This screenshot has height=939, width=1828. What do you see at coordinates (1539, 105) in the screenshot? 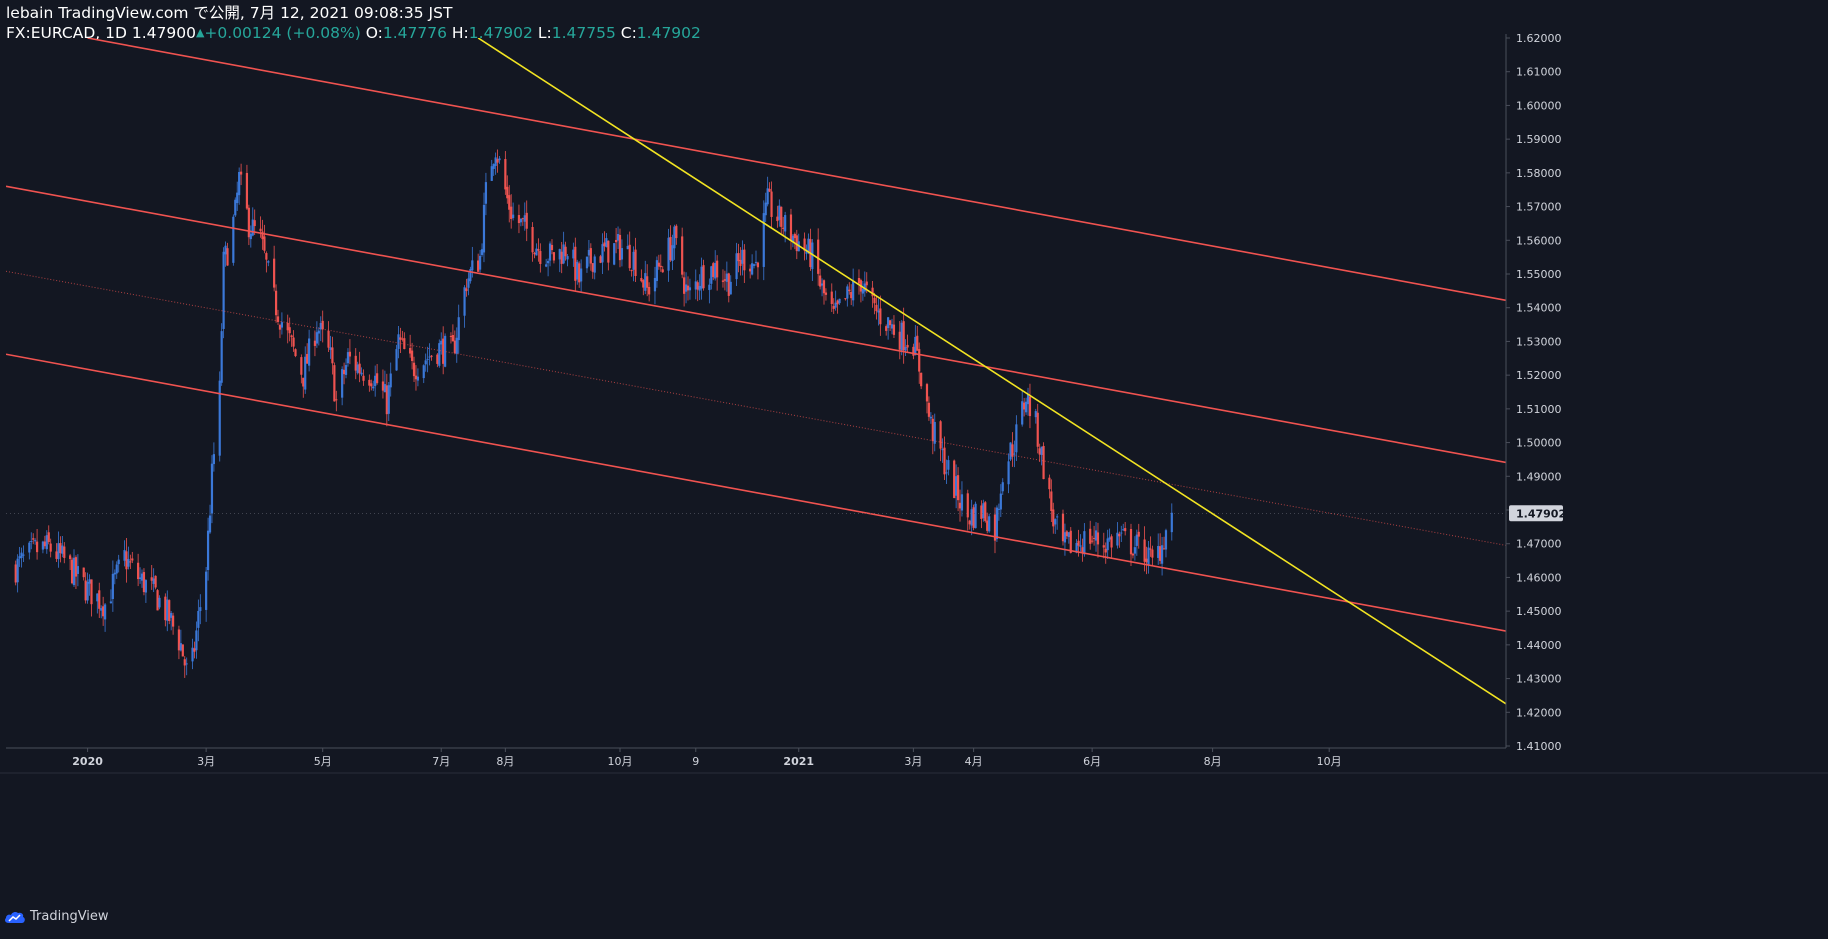
I see `y-tick-label: 1.60000` at bounding box center [1539, 105].